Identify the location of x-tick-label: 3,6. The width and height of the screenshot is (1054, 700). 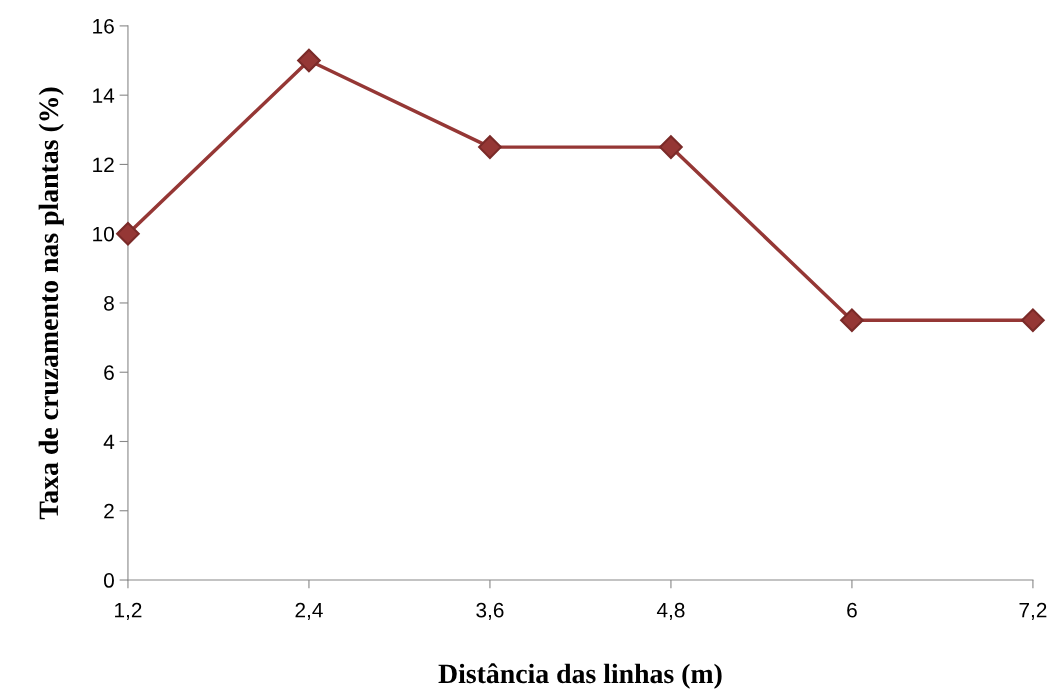
(490, 611).